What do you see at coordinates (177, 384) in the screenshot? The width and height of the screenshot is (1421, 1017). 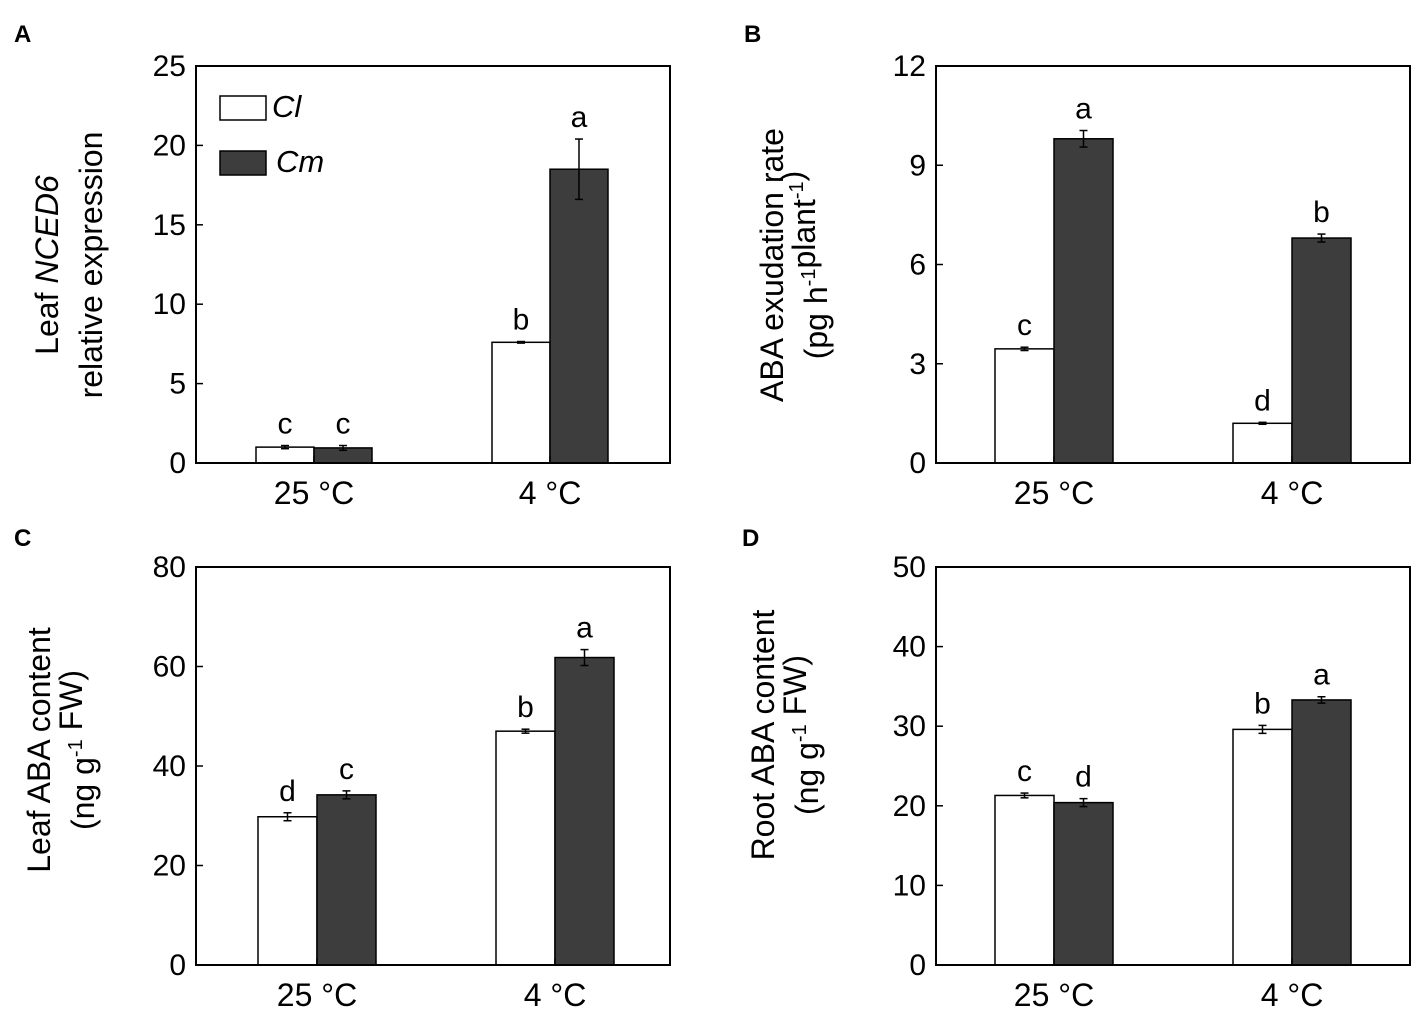 I see `y-tick-label: 5` at bounding box center [177, 384].